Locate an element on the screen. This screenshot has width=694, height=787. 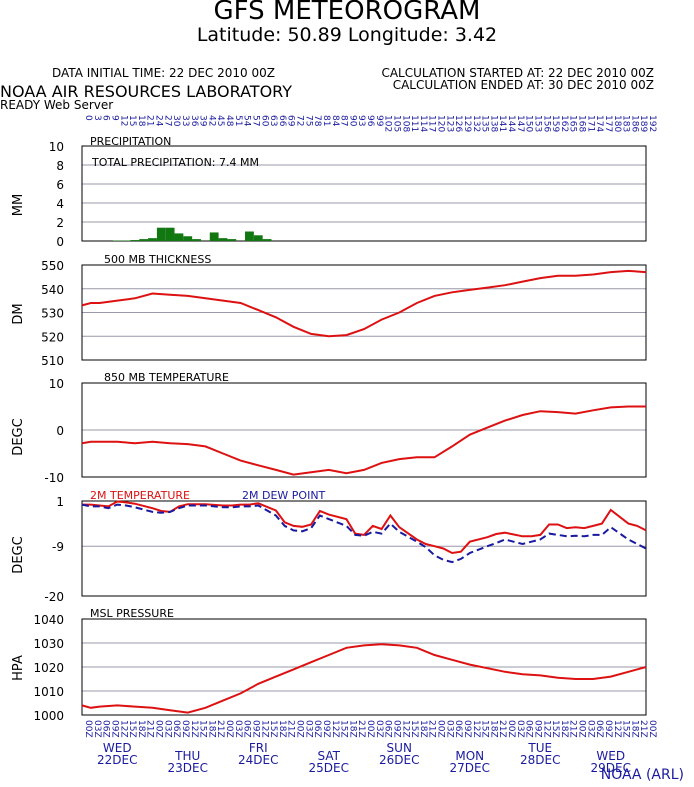
day-date-label: 22DEC is located at coordinates (117, 760).